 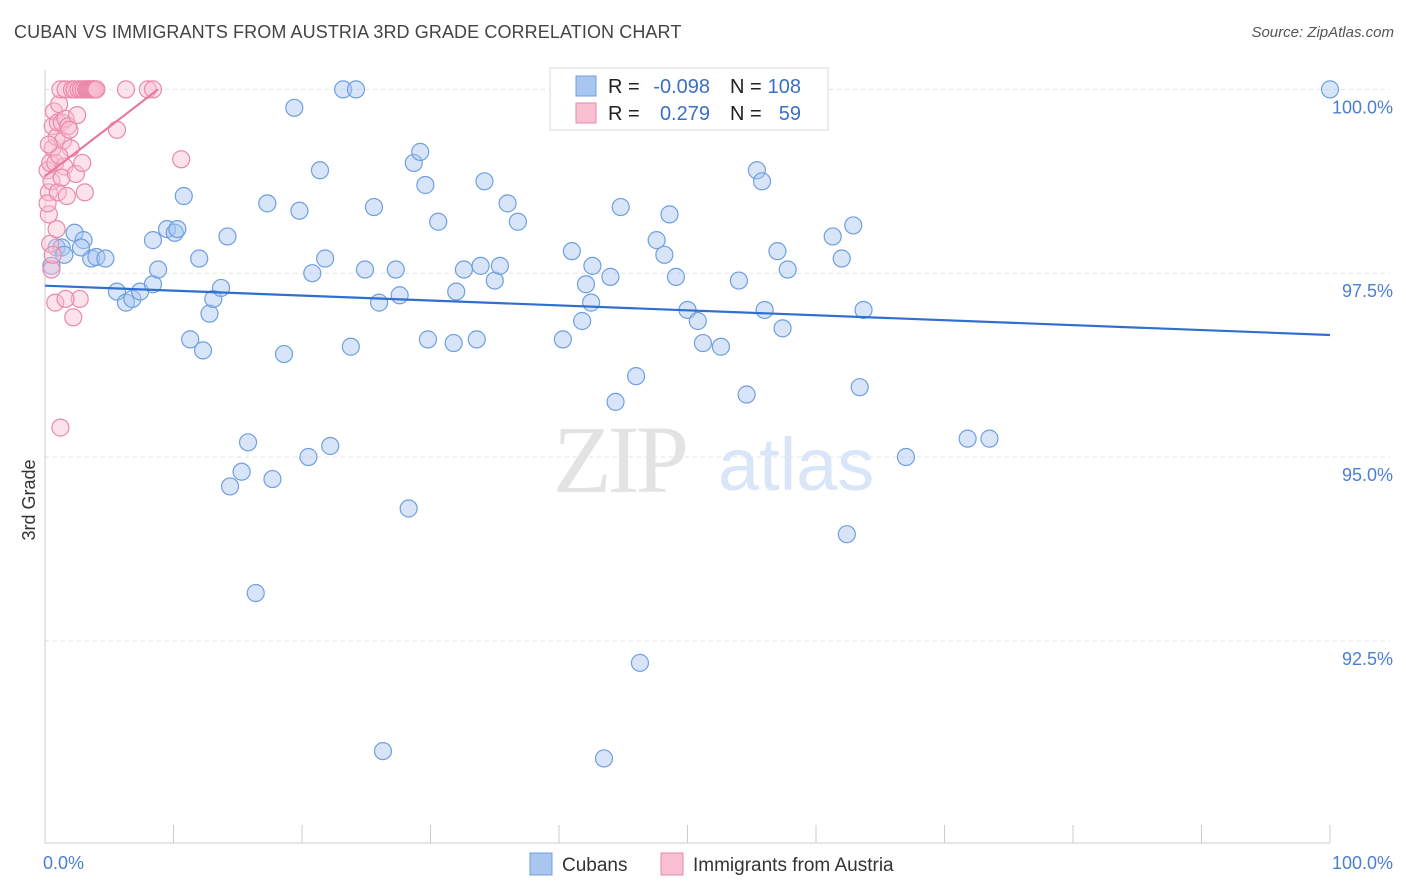 What do you see at coordinates (681, 87) in the screenshot?
I see `legend-r-value-cubans: -0.098` at bounding box center [681, 87].